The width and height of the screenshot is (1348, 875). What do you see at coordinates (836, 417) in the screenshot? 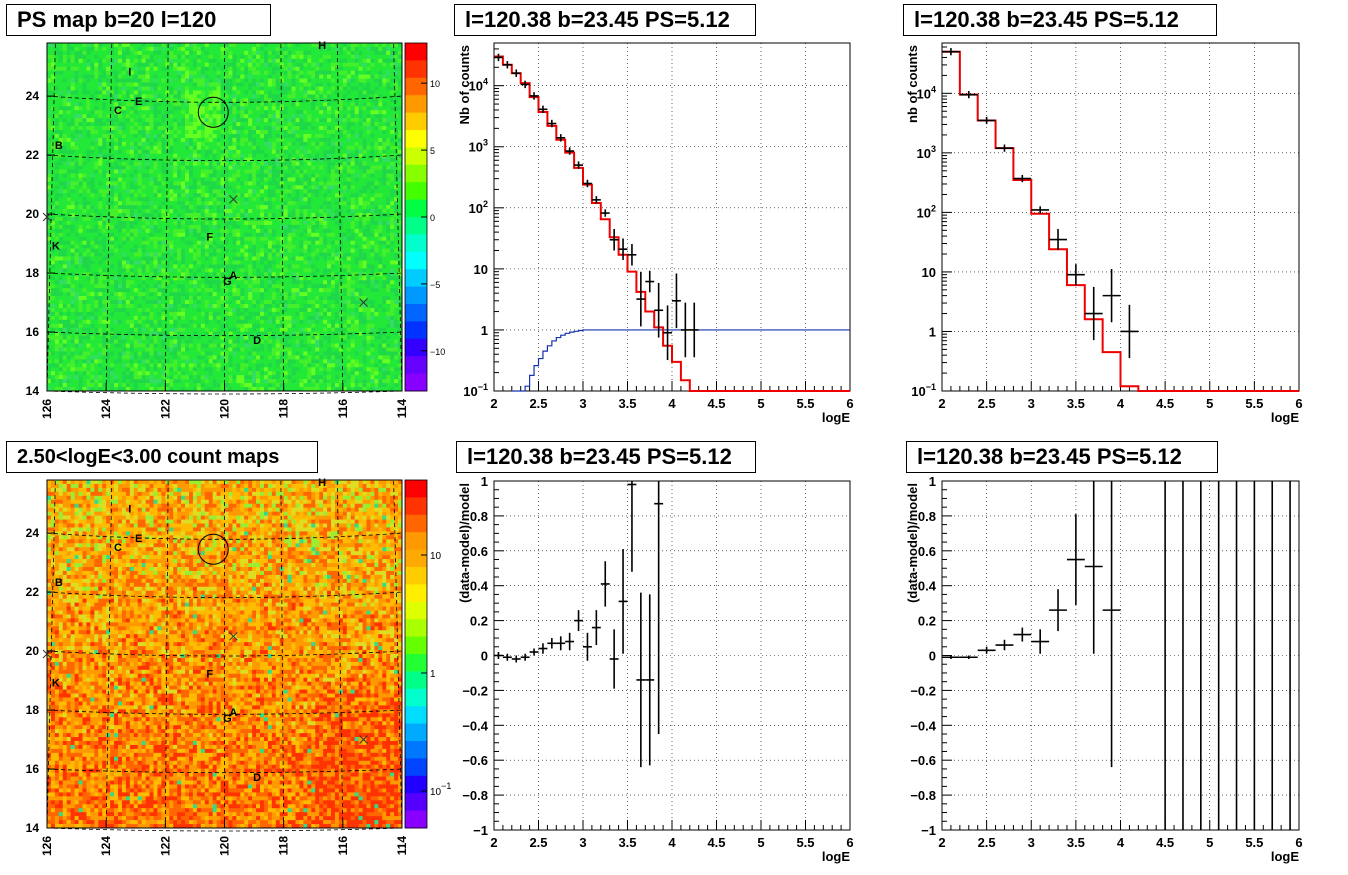
I see `x-axis-label: logE` at bounding box center [836, 417].